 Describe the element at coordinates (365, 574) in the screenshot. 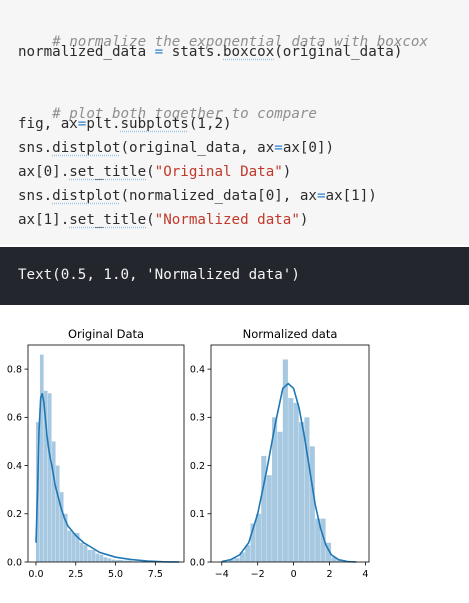

I see `x-tick-label: 4` at that location.